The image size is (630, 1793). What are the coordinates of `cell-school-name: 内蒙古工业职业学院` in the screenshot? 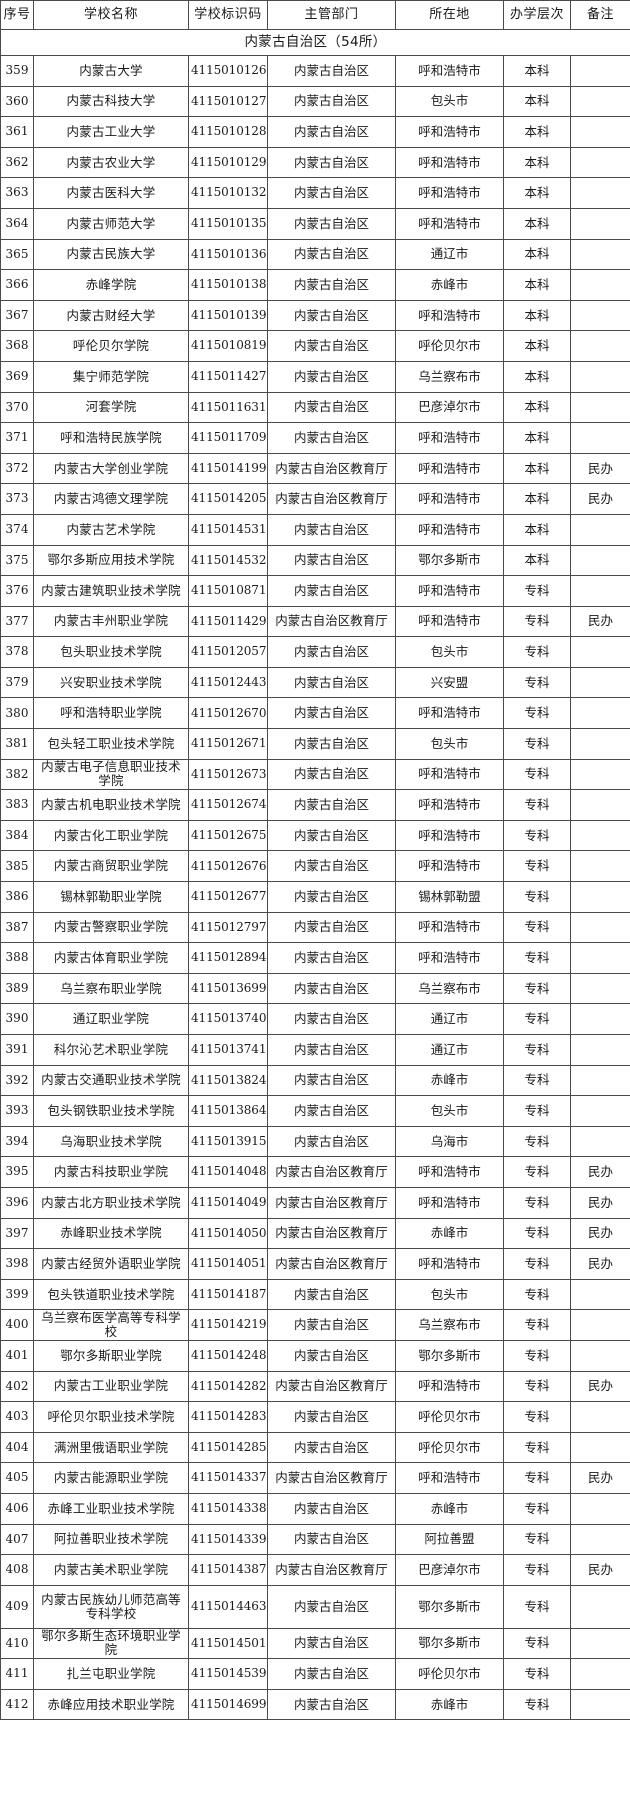 It's located at (111, 1386).